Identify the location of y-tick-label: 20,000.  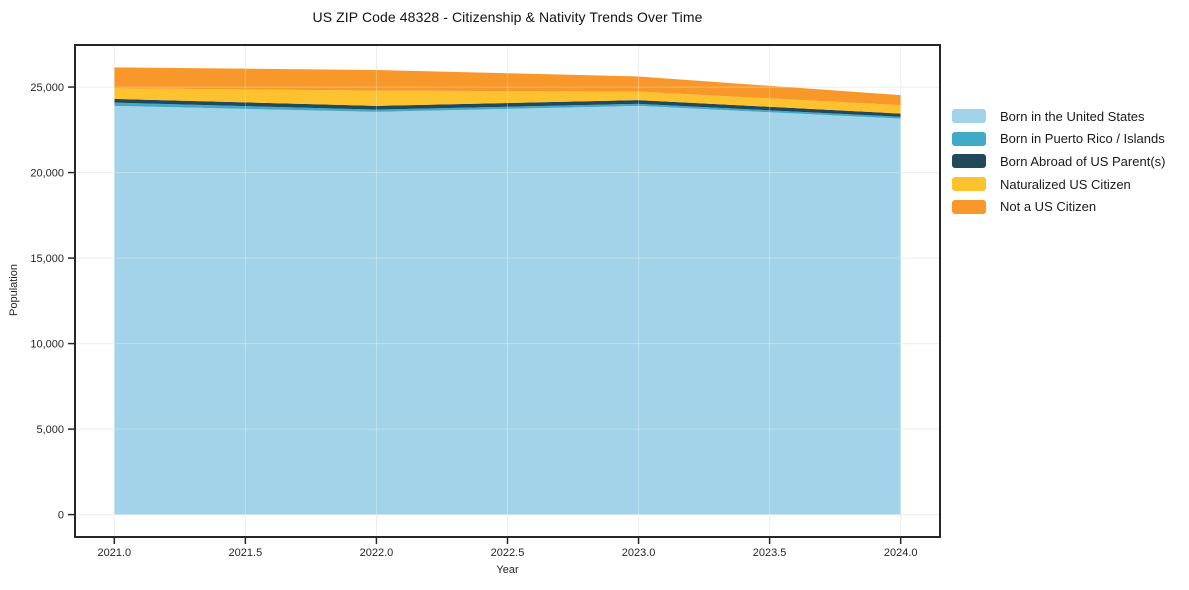
(47, 174).